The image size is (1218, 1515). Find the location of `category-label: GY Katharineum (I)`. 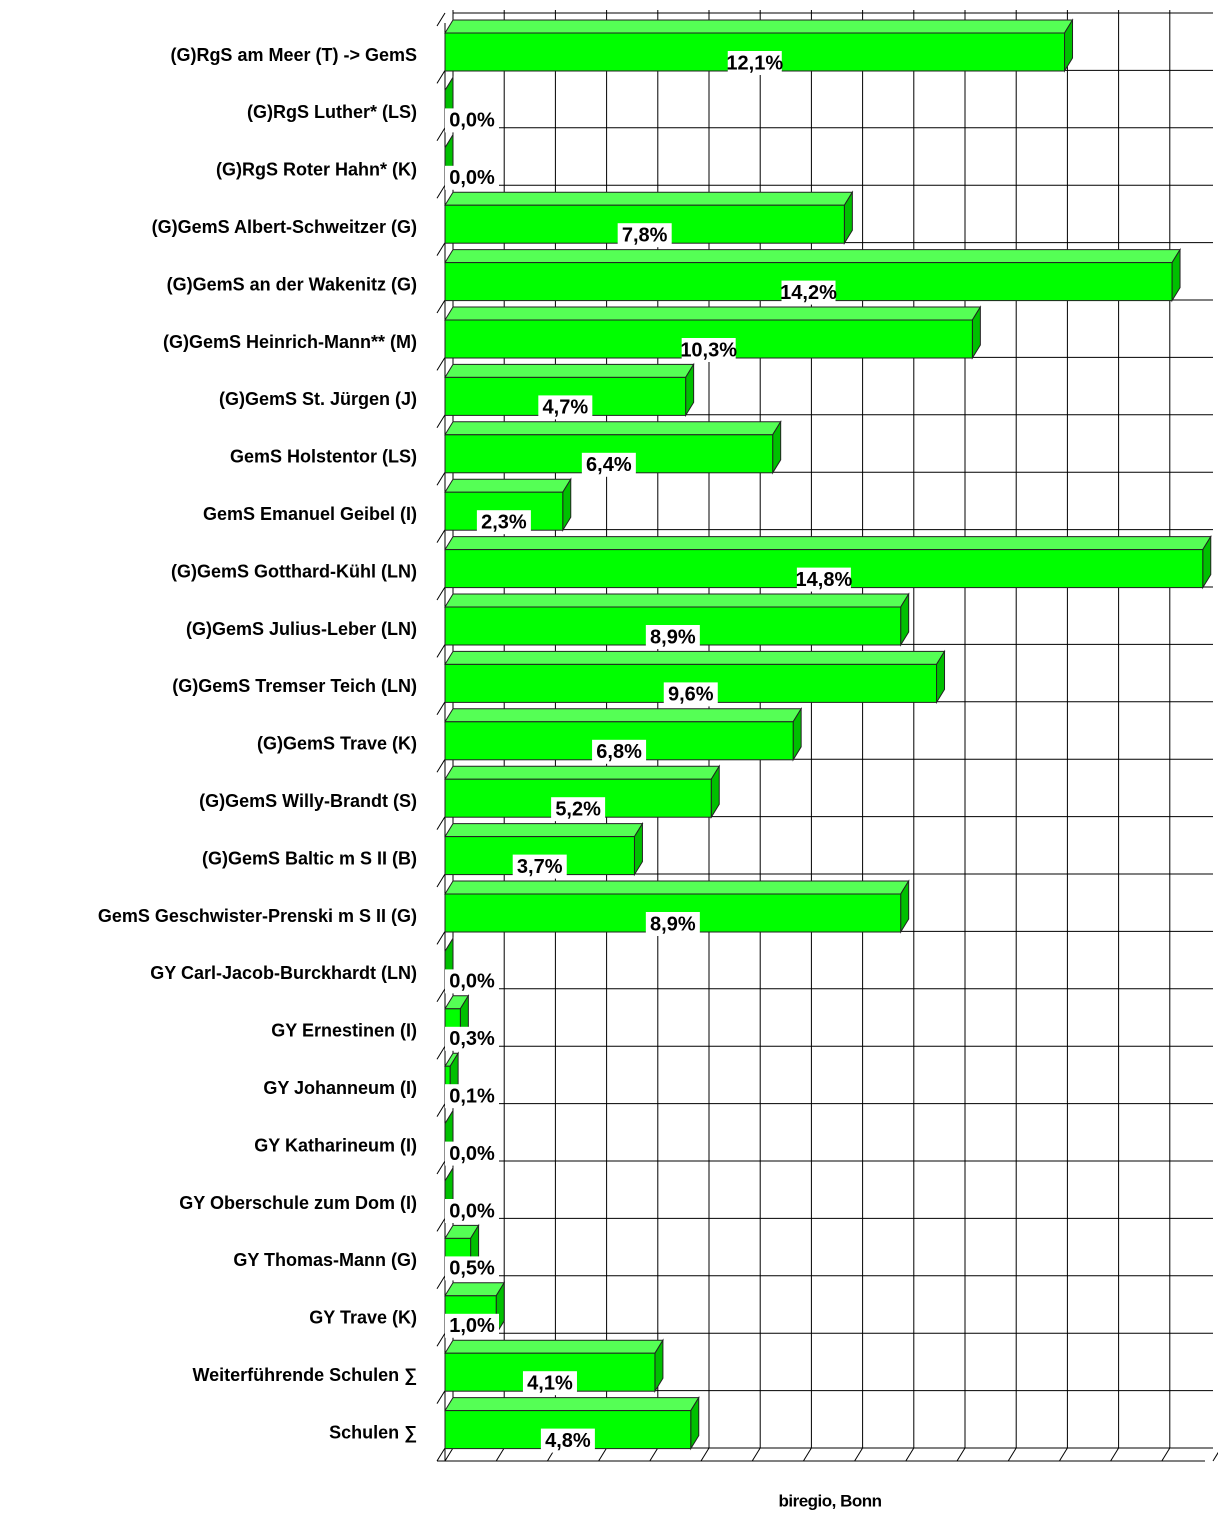

category-label: GY Katharineum (I) is located at coordinates (335, 1145).